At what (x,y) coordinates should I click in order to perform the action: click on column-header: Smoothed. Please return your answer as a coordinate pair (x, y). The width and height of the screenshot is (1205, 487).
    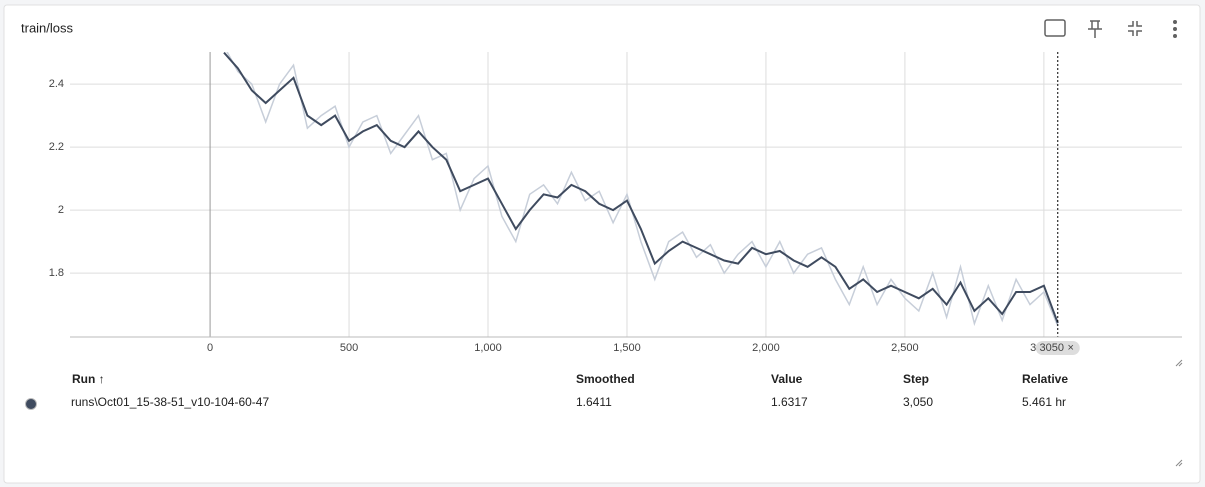
    Looking at the image, I should click on (605, 379).